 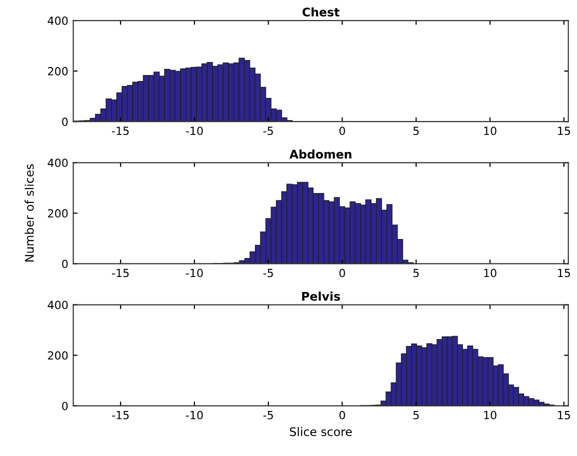 What do you see at coordinates (320, 154) in the screenshot?
I see `chart-title: Abdomen` at bounding box center [320, 154].